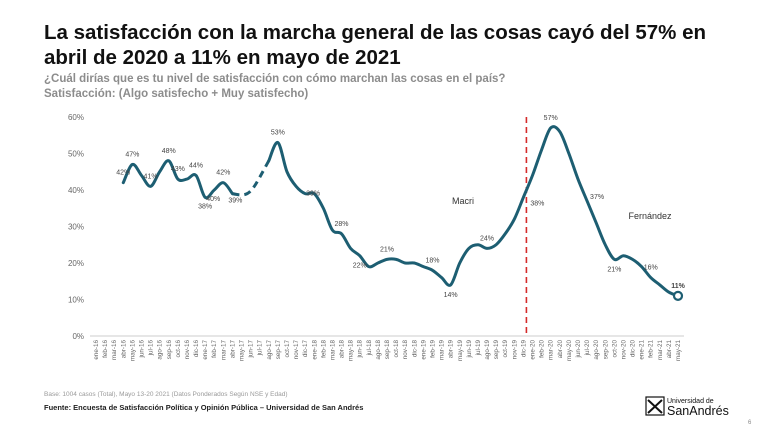 Image resolution: width=768 pixels, height=432 pixels. What do you see at coordinates (651, 349) in the screenshot?
I see `x-tick-label: feb-21` at bounding box center [651, 349].